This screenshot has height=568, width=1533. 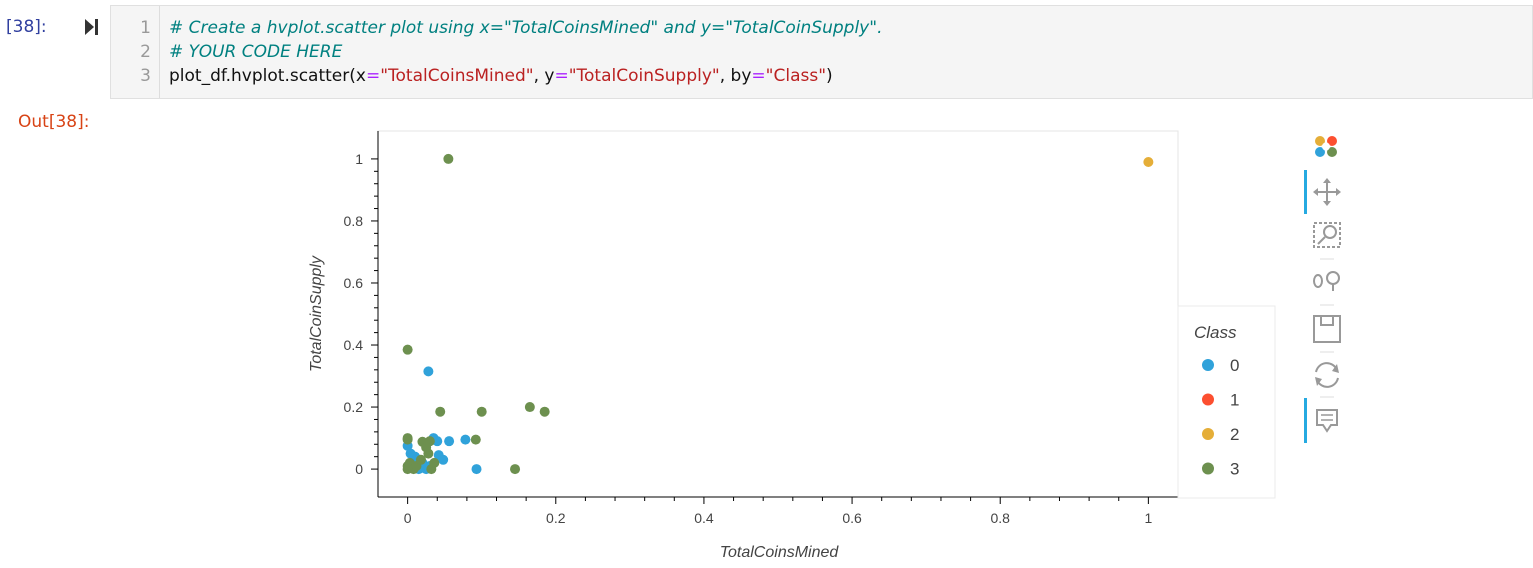 What do you see at coordinates (1327, 192) in the screenshot?
I see `pan-icon` at bounding box center [1327, 192].